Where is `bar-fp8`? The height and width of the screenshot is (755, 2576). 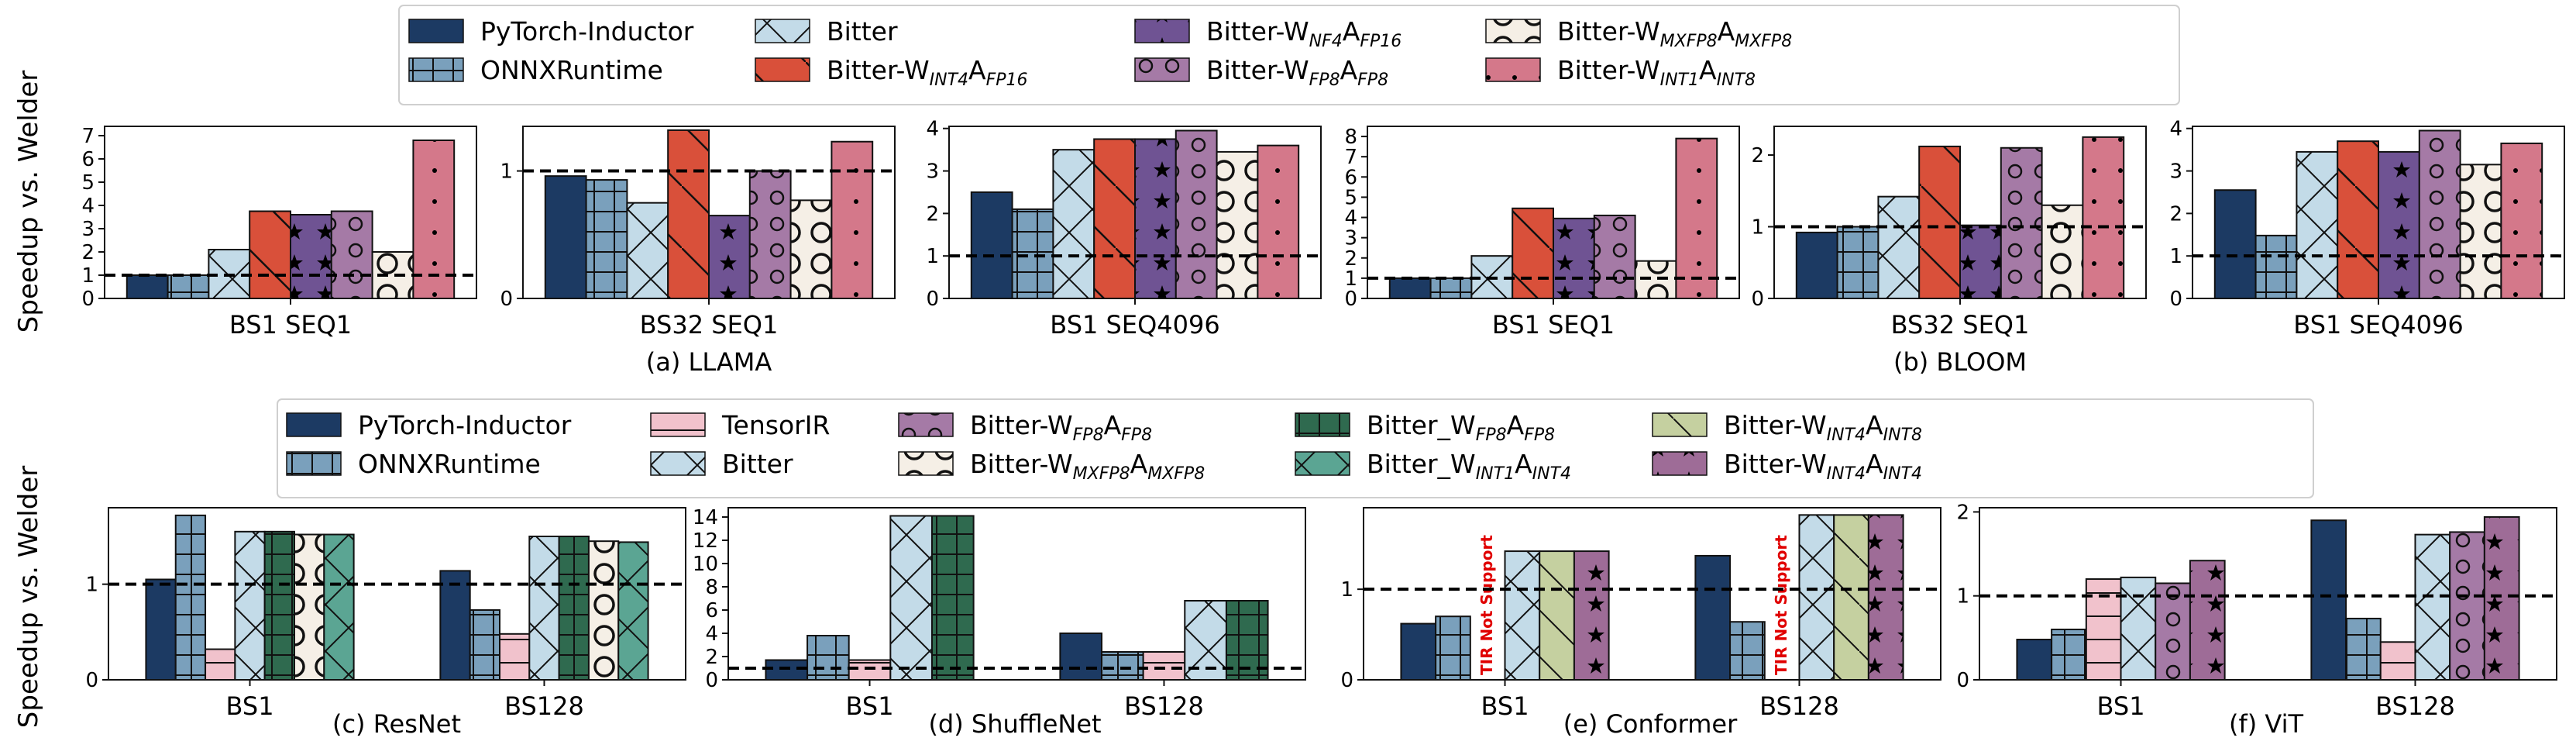 bar-fp8 is located at coordinates (2439, 214).